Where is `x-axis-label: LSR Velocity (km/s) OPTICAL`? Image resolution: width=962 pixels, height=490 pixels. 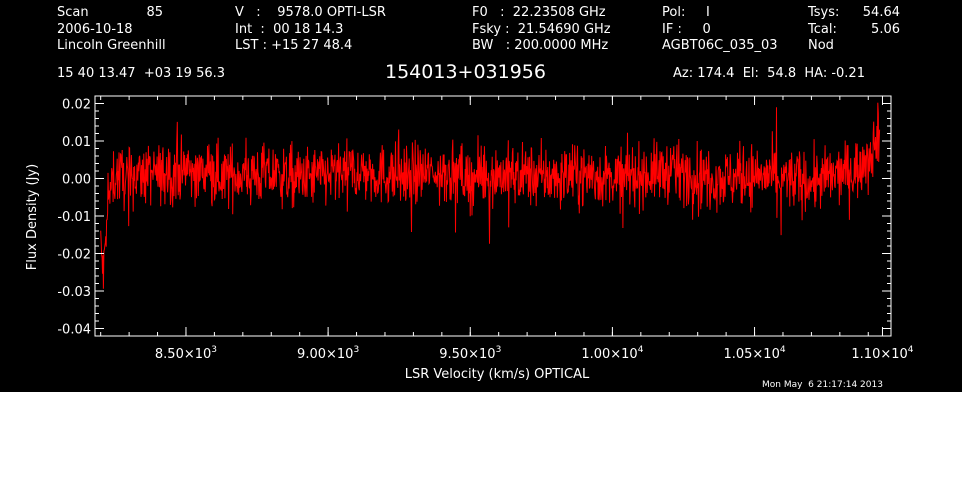
x-axis-label: LSR Velocity (km/s) OPTICAL is located at coordinates (497, 374).